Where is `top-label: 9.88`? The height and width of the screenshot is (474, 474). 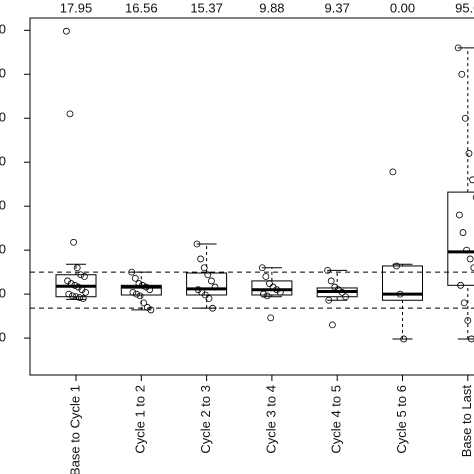 top-label: 9.88 is located at coordinates (271, 7).